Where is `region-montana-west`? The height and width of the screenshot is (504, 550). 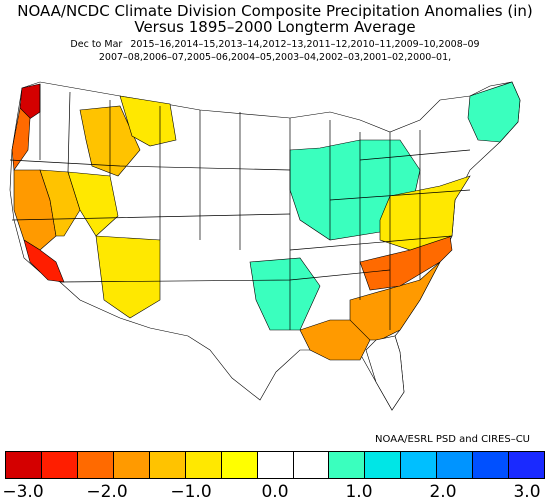 region-montana-west is located at coordinates (148, 121).